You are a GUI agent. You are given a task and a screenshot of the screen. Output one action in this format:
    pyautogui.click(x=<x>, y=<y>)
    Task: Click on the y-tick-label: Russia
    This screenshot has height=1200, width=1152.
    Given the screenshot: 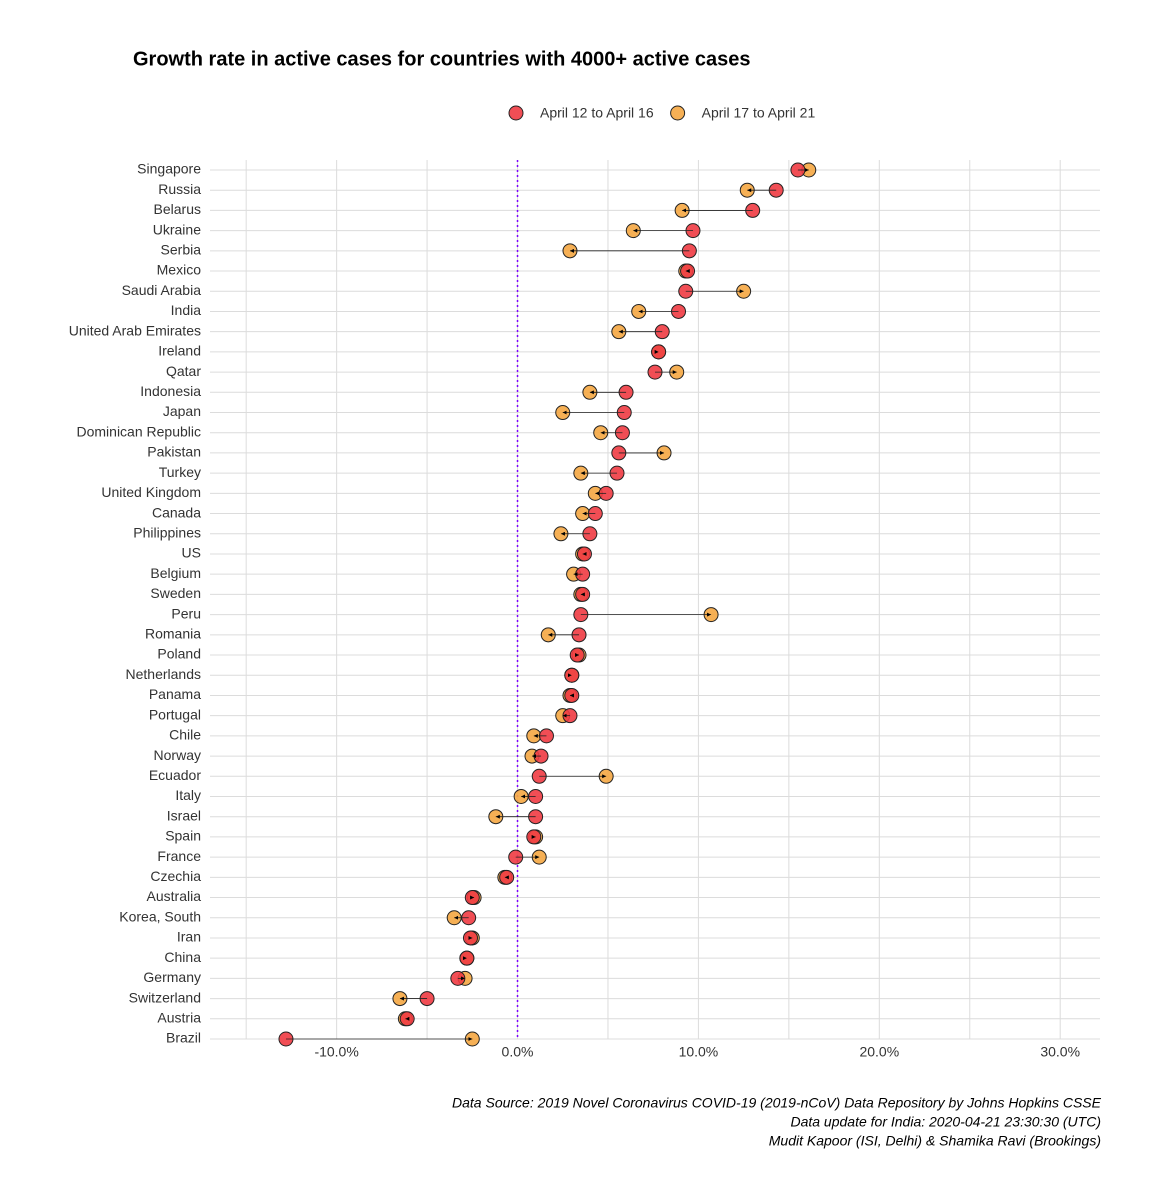 What is the action you would take?
    pyautogui.click(x=179, y=189)
    